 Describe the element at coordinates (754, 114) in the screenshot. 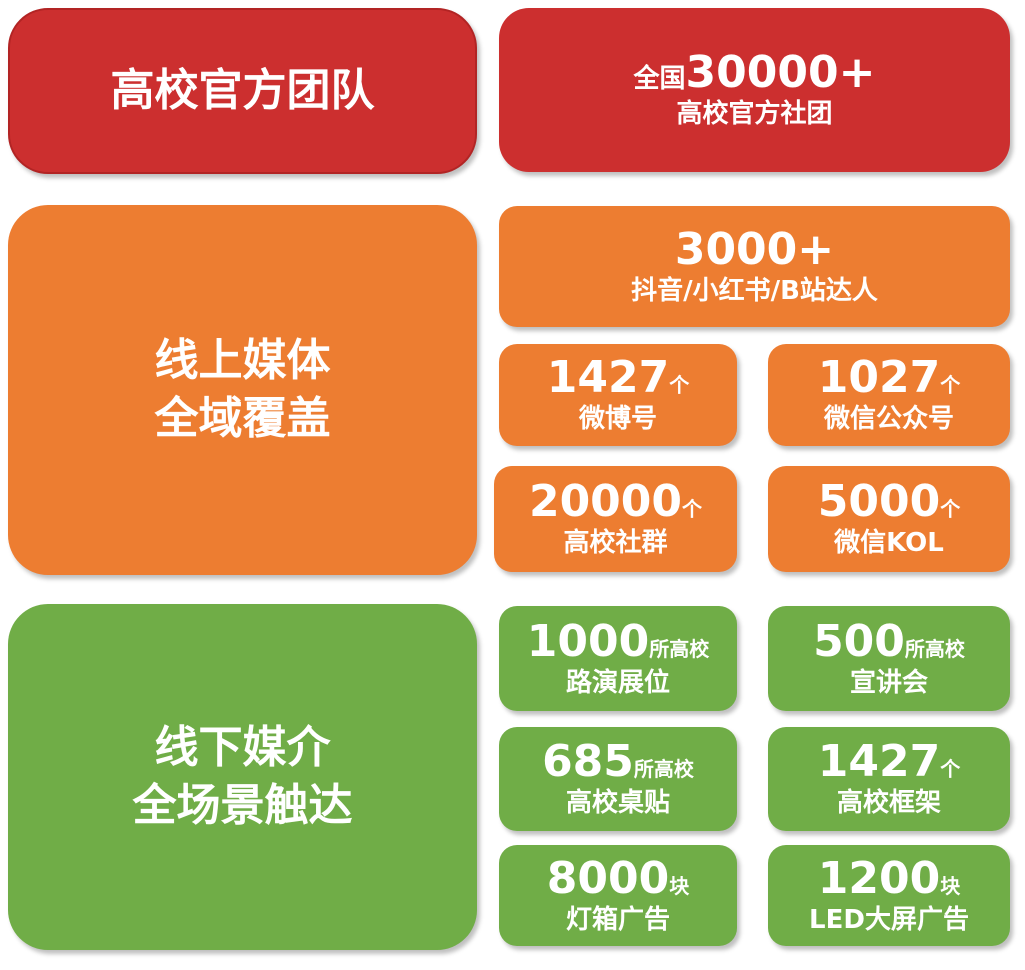

I see `team-stat-label: 高校官方社团` at that location.